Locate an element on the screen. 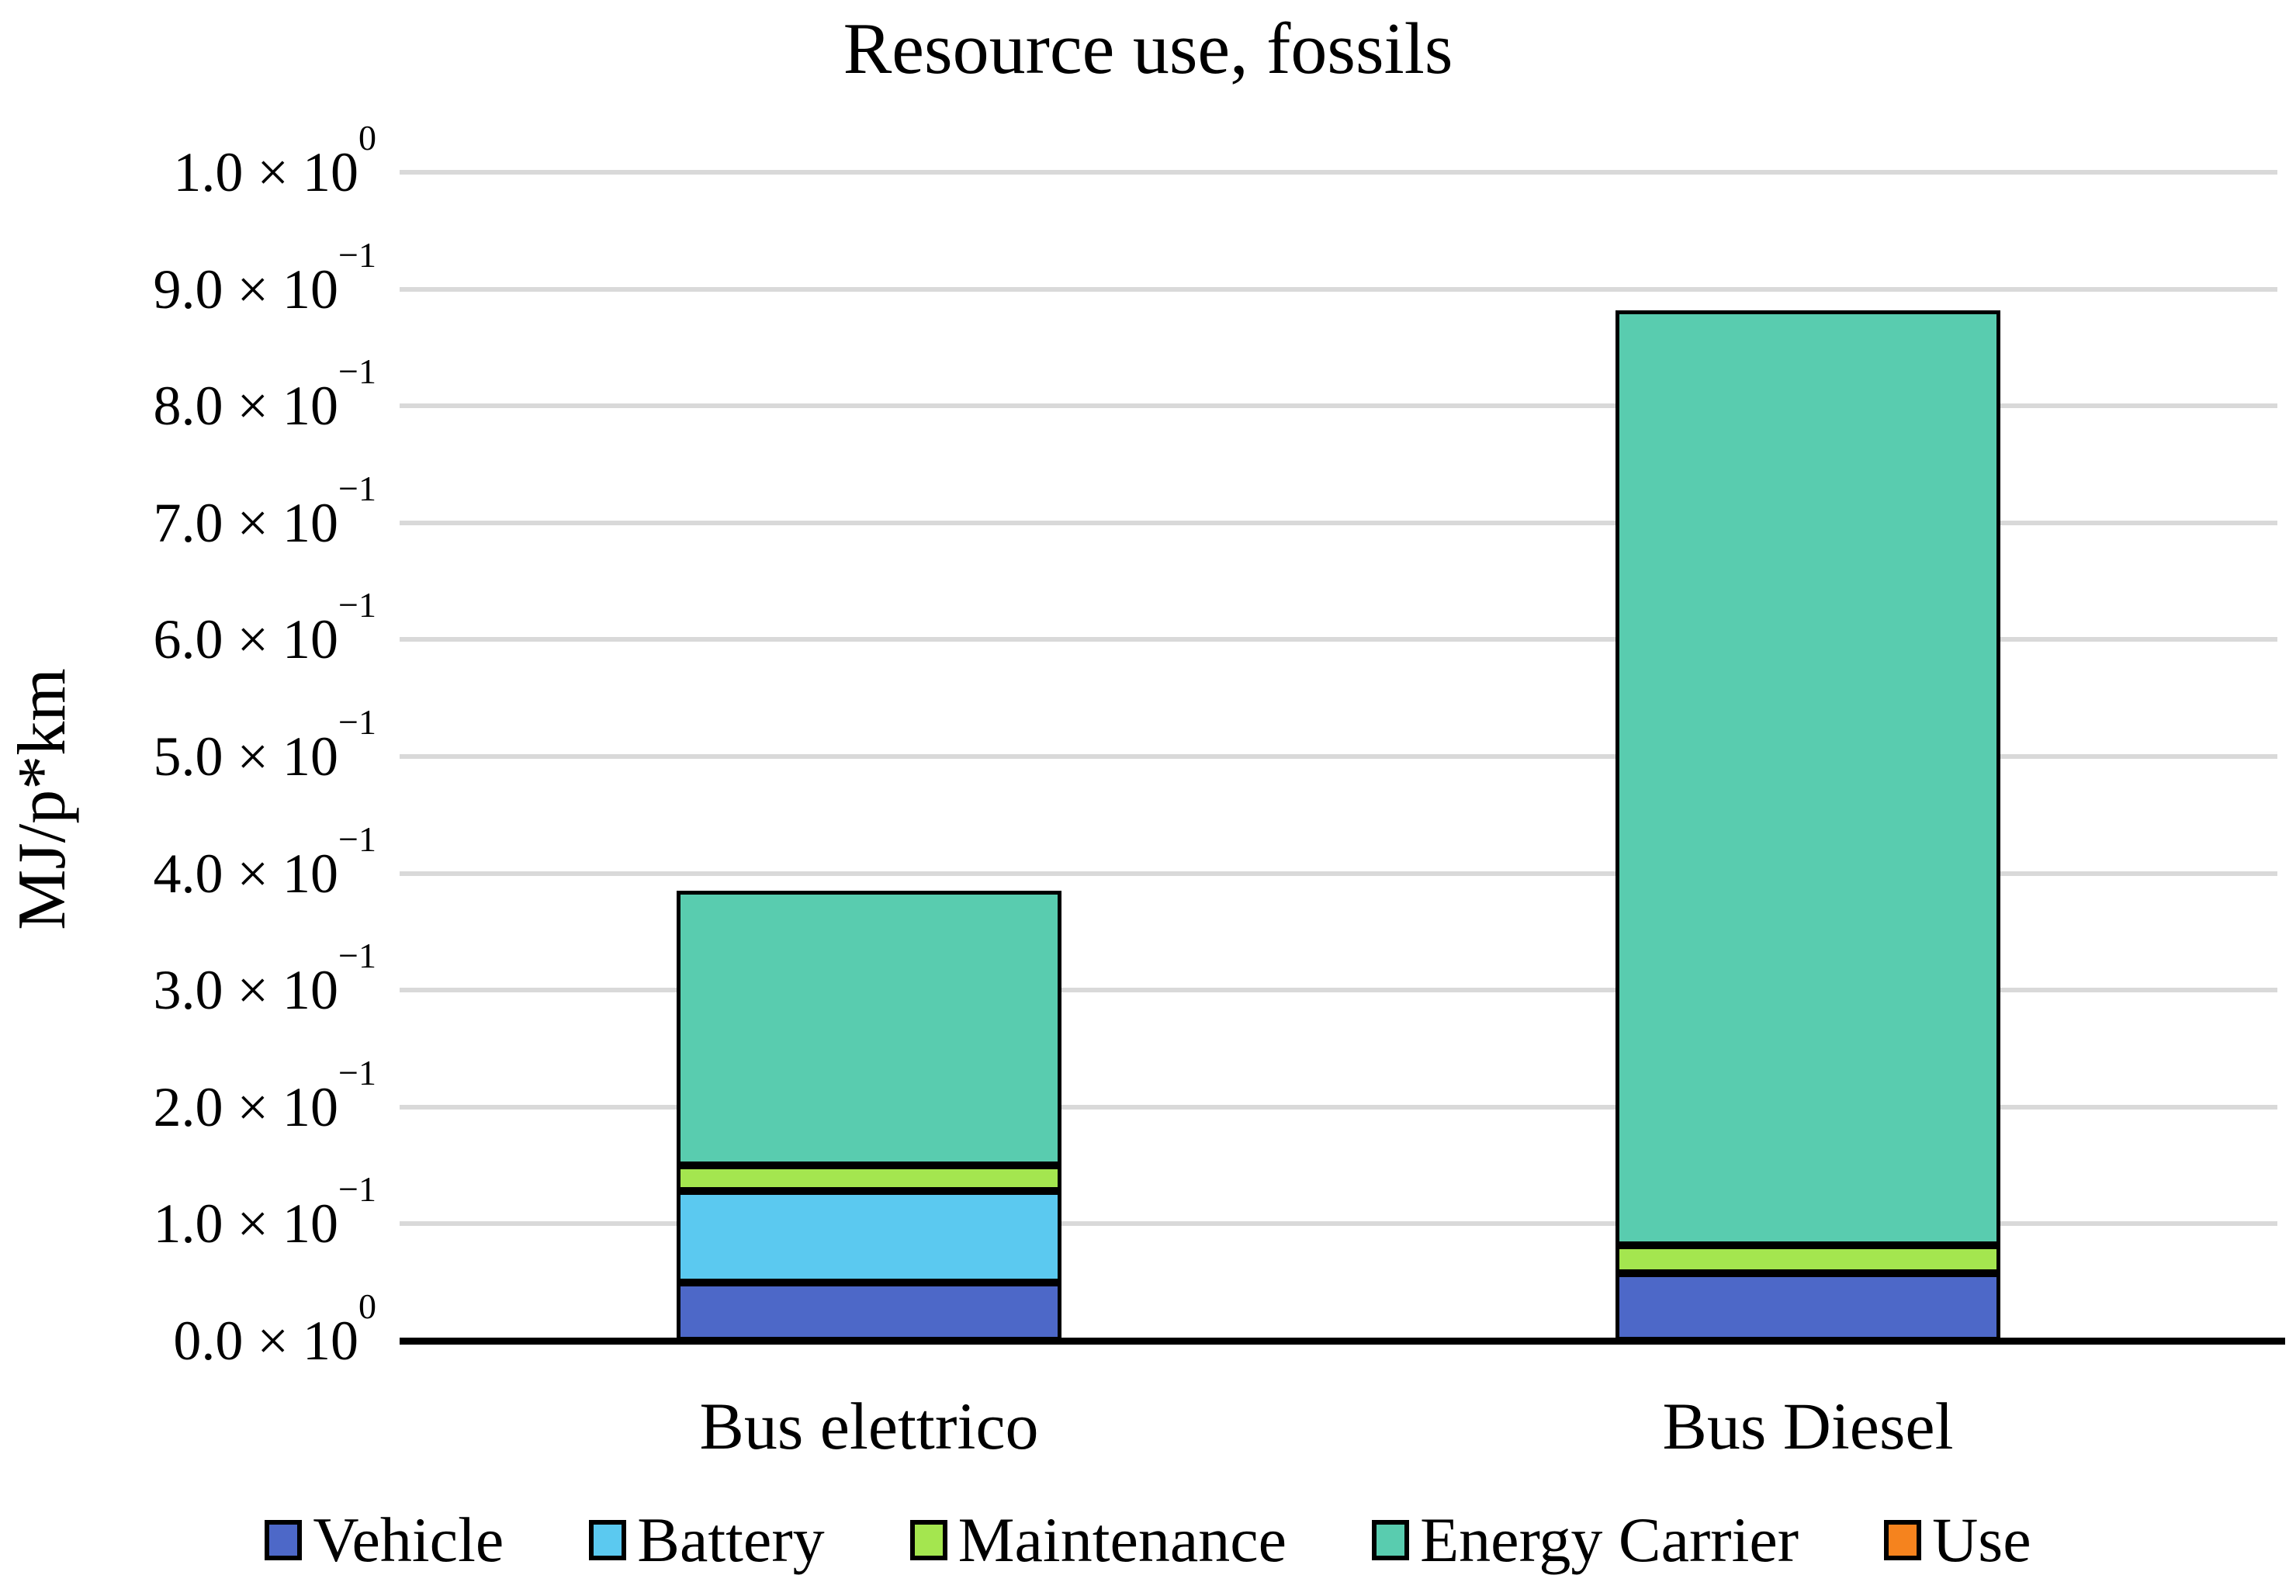 This screenshot has width=2296, height=1596. y-tick-label: 6.0 × 10⁻¹ is located at coordinates (264, 628).